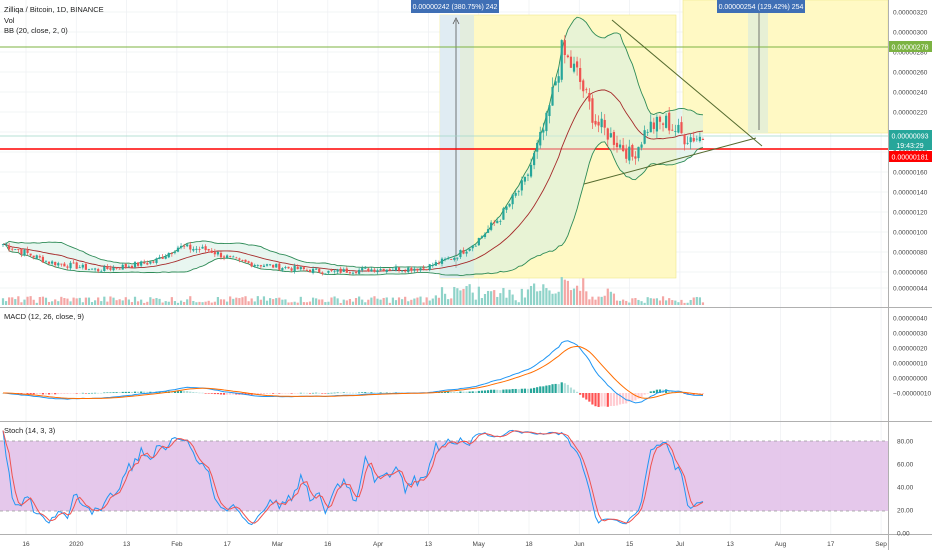 This screenshot has height=550, width=932. Describe the element at coordinates (228, 544) in the screenshot. I see `time-axis-label: 17` at that location.